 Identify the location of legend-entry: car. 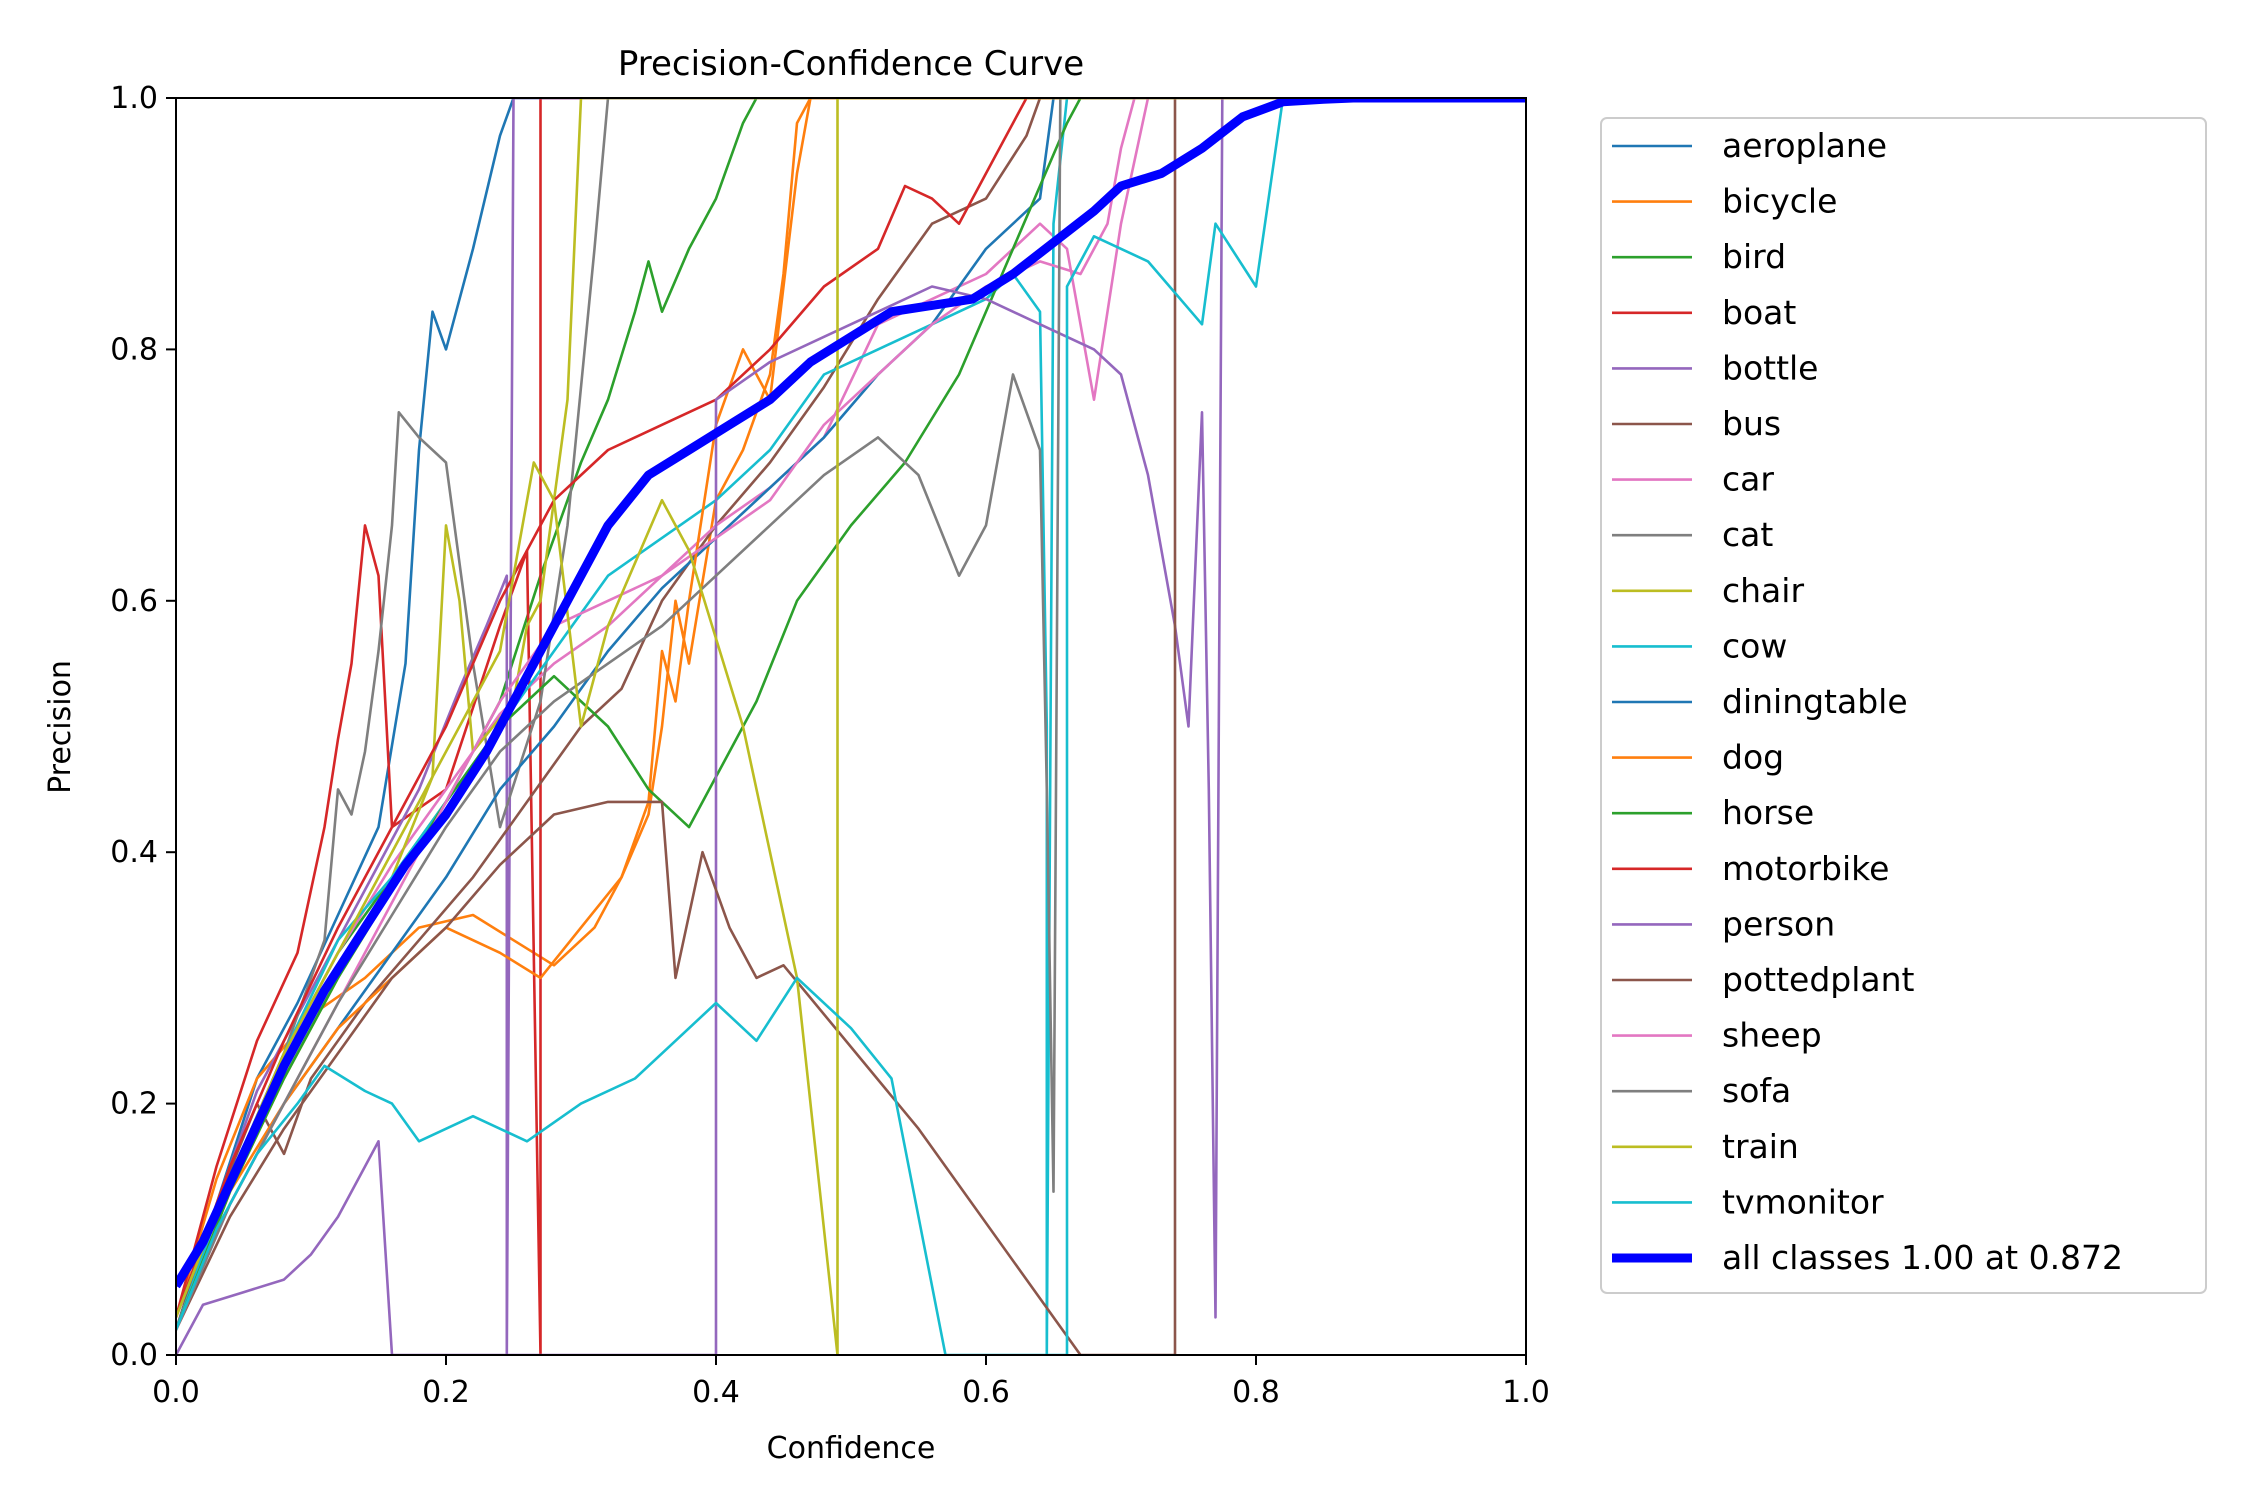
(1748, 479).